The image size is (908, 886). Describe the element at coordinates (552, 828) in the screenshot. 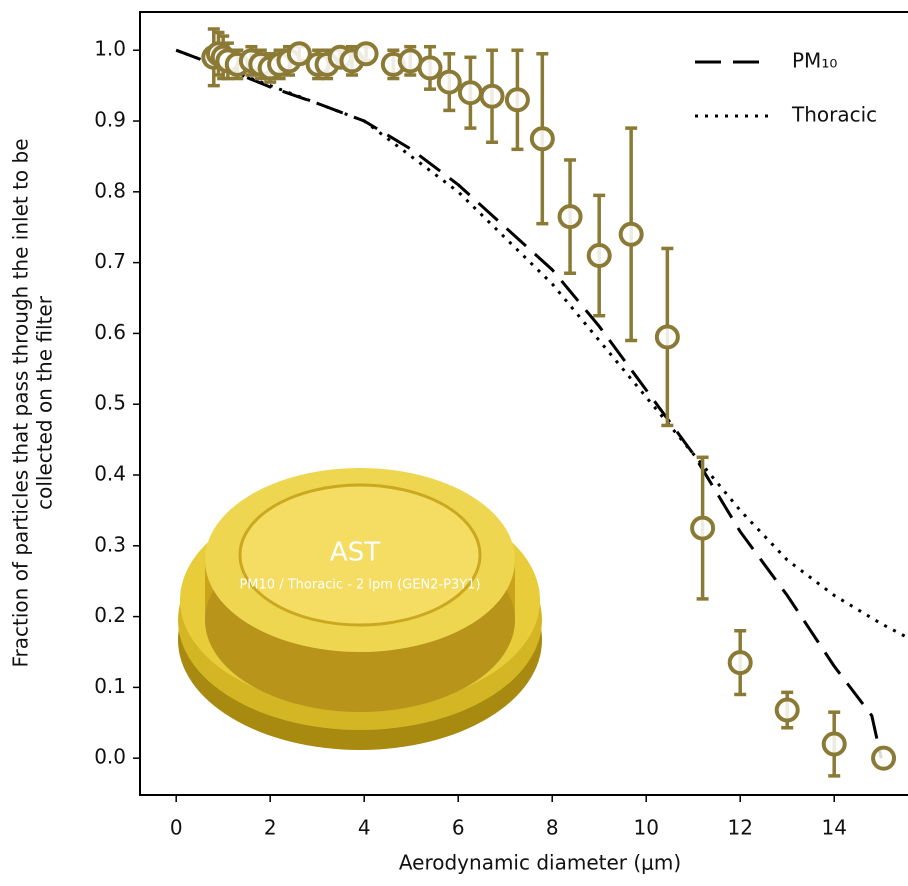

I see `x-tick-label: 8` at that location.